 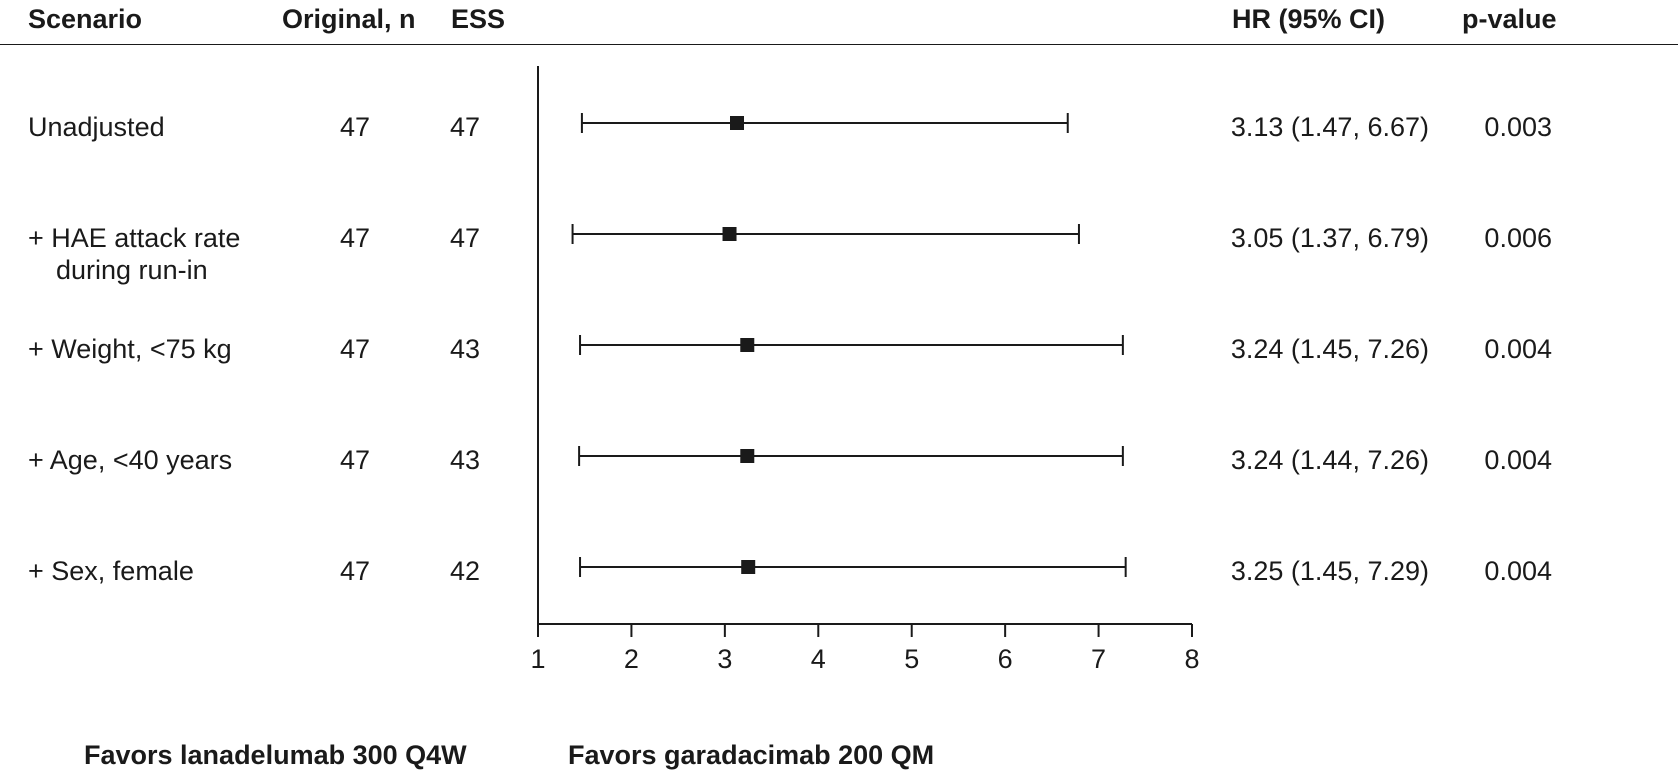 What do you see at coordinates (1329, 571) in the screenshot?
I see `row-hr-text: 3.25 (1.45, 7.29)` at bounding box center [1329, 571].